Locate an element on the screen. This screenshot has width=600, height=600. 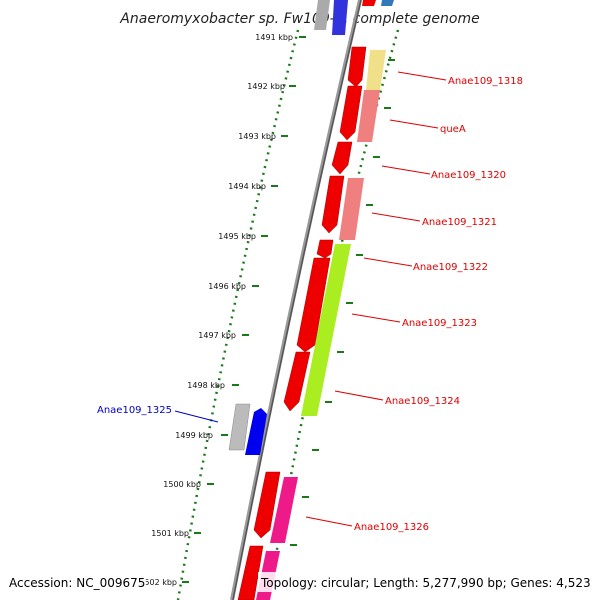
bp-label-1493: 1493 kbp is located at coordinates (257, 136).